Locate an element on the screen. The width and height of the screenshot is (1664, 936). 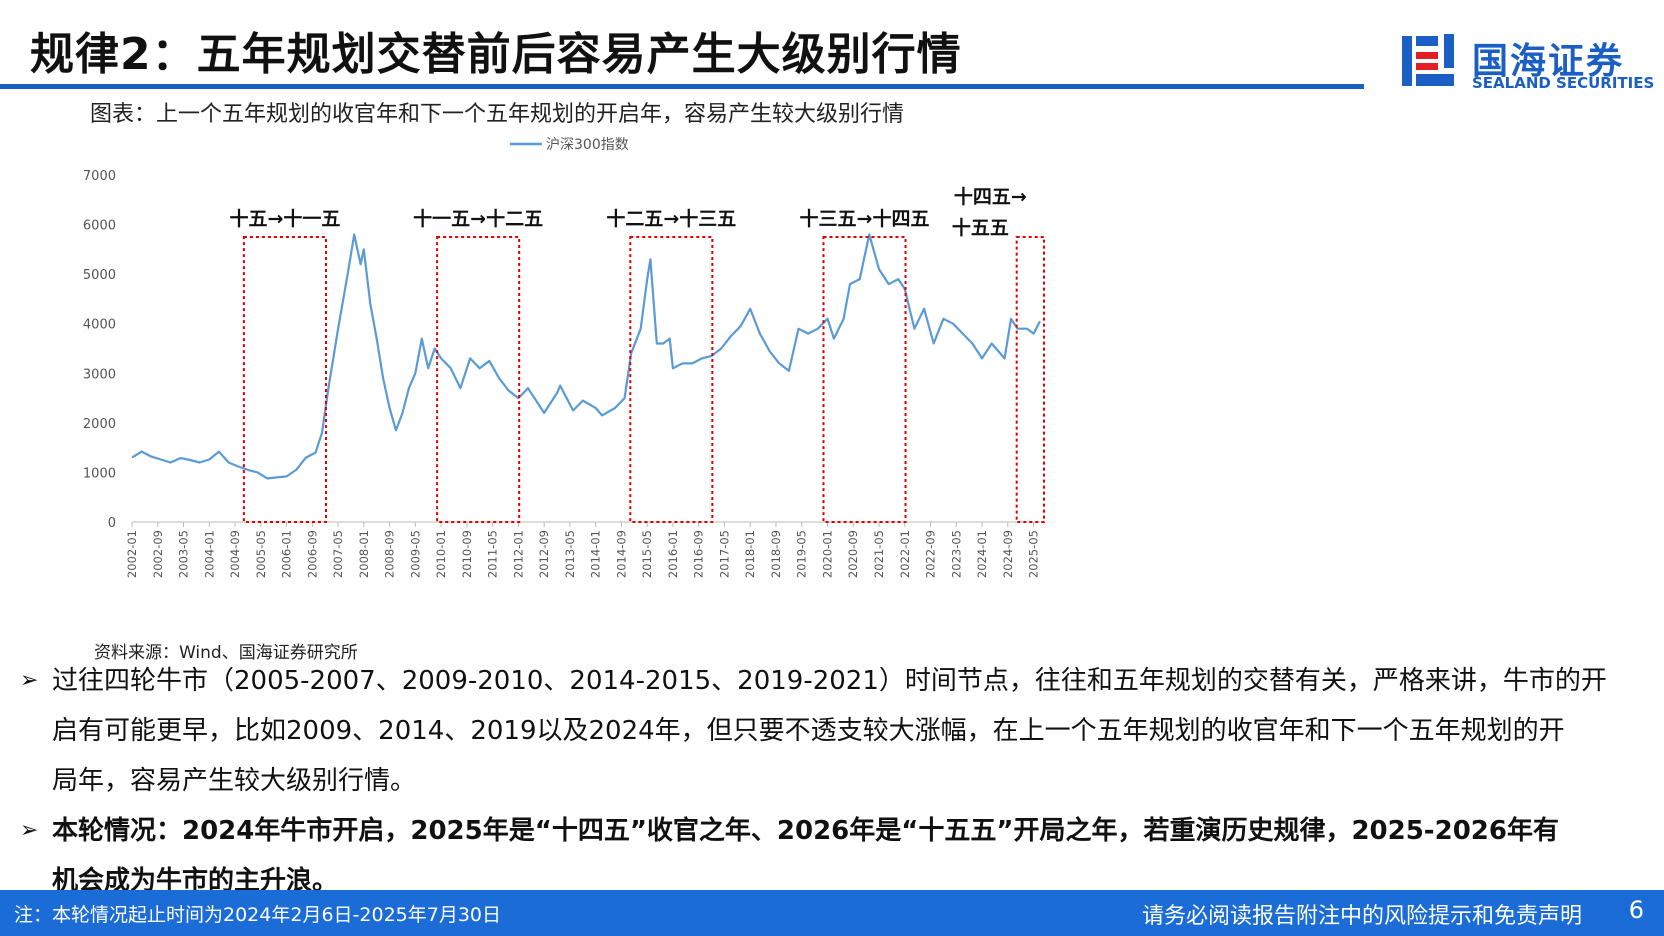
highlight-label: 十五五 is located at coordinates (980, 227).